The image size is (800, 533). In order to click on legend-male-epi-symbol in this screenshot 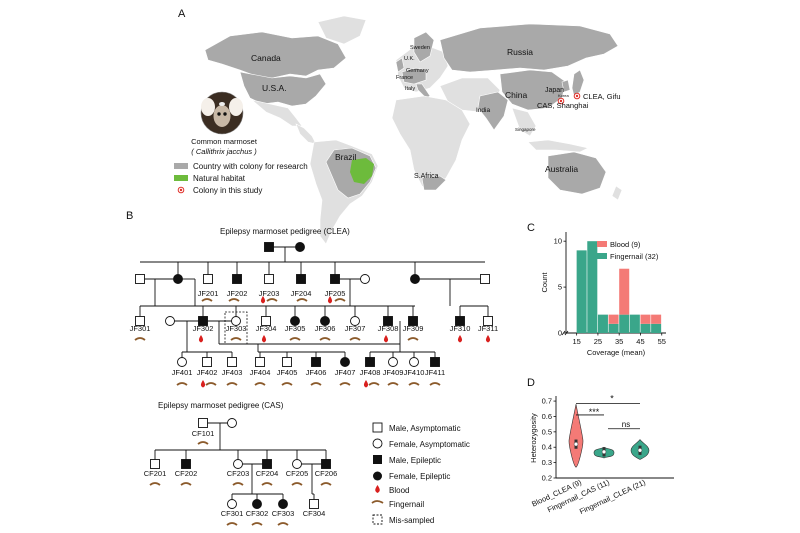, I will do `click(377, 459)`.